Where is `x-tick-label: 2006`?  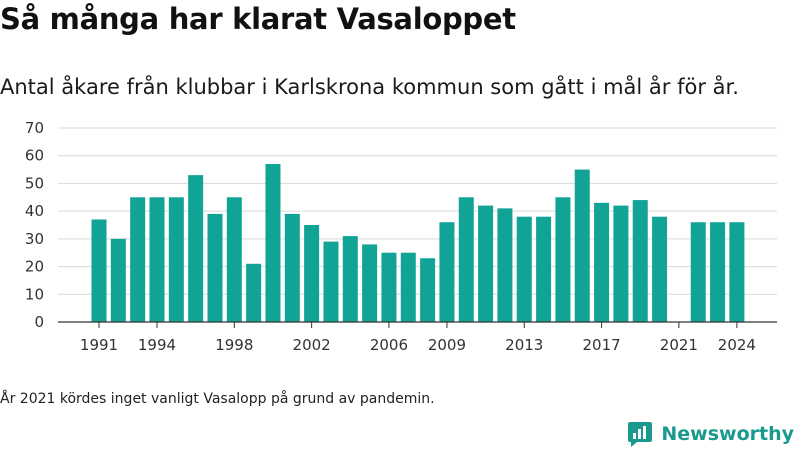 x-tick-label: 2006 is located at coordinates (389, 345).